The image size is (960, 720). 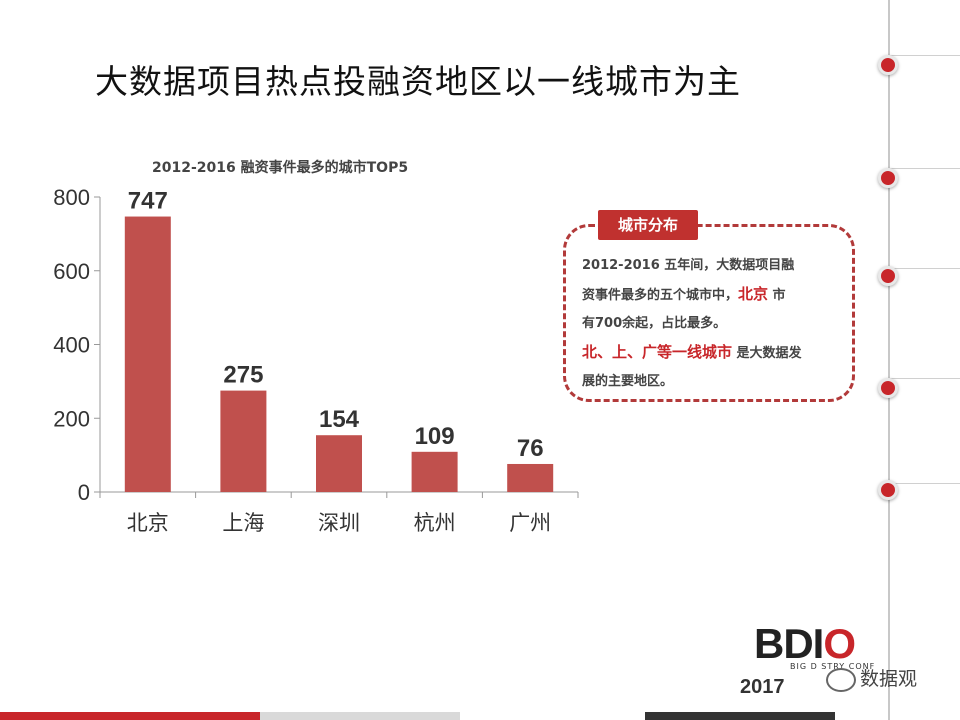 What do you see at coordinates (243, 523) in the screenshot?
I see `x-tick-label: 上海` at bounding box center [243, 523].